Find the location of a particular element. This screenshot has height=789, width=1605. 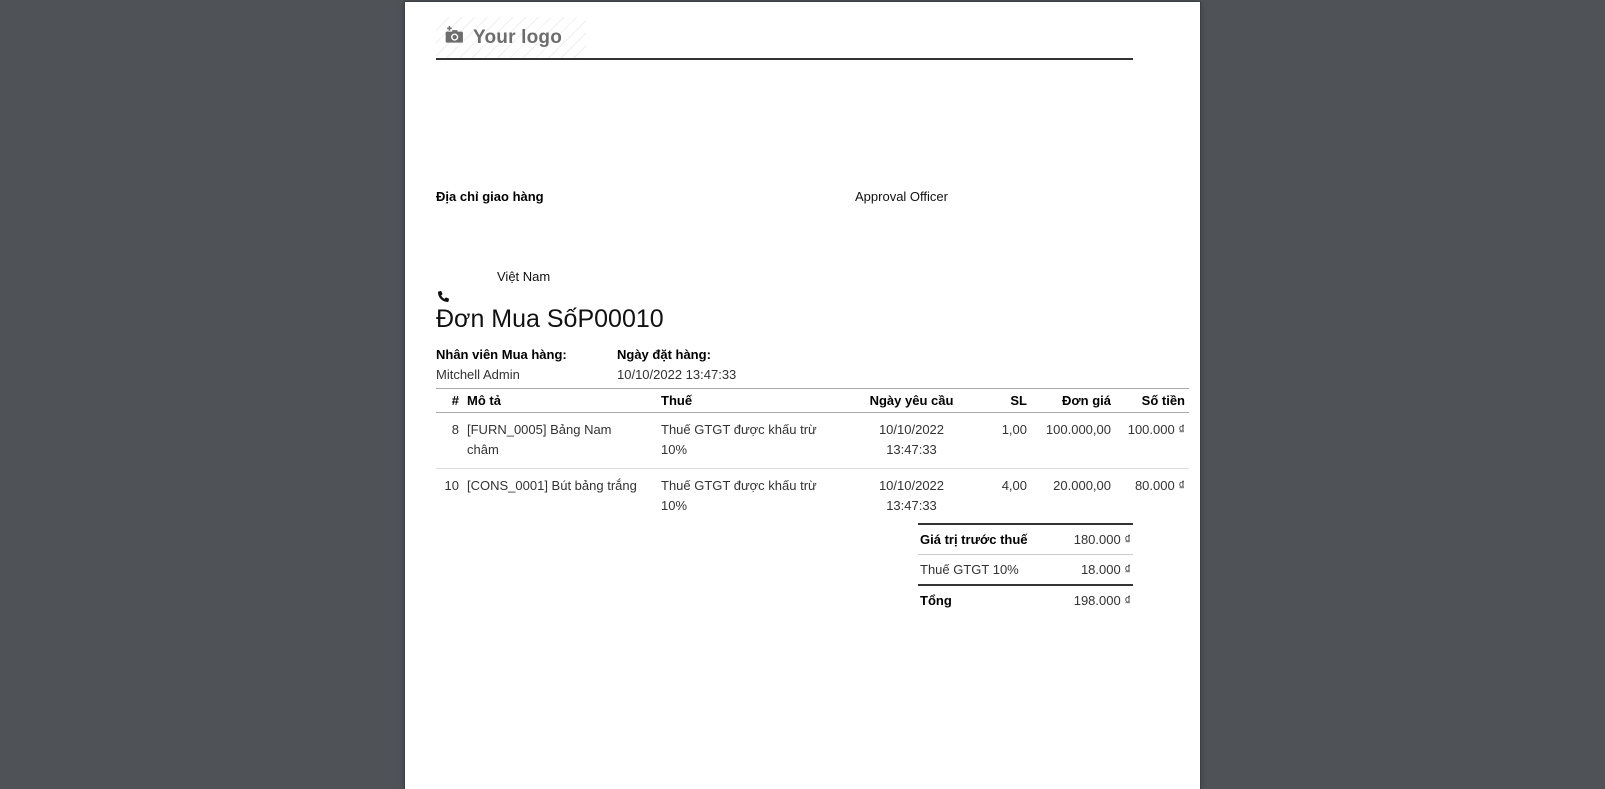

col-header-unit-price: Đơn giá is located at coordinates (1073, 400).